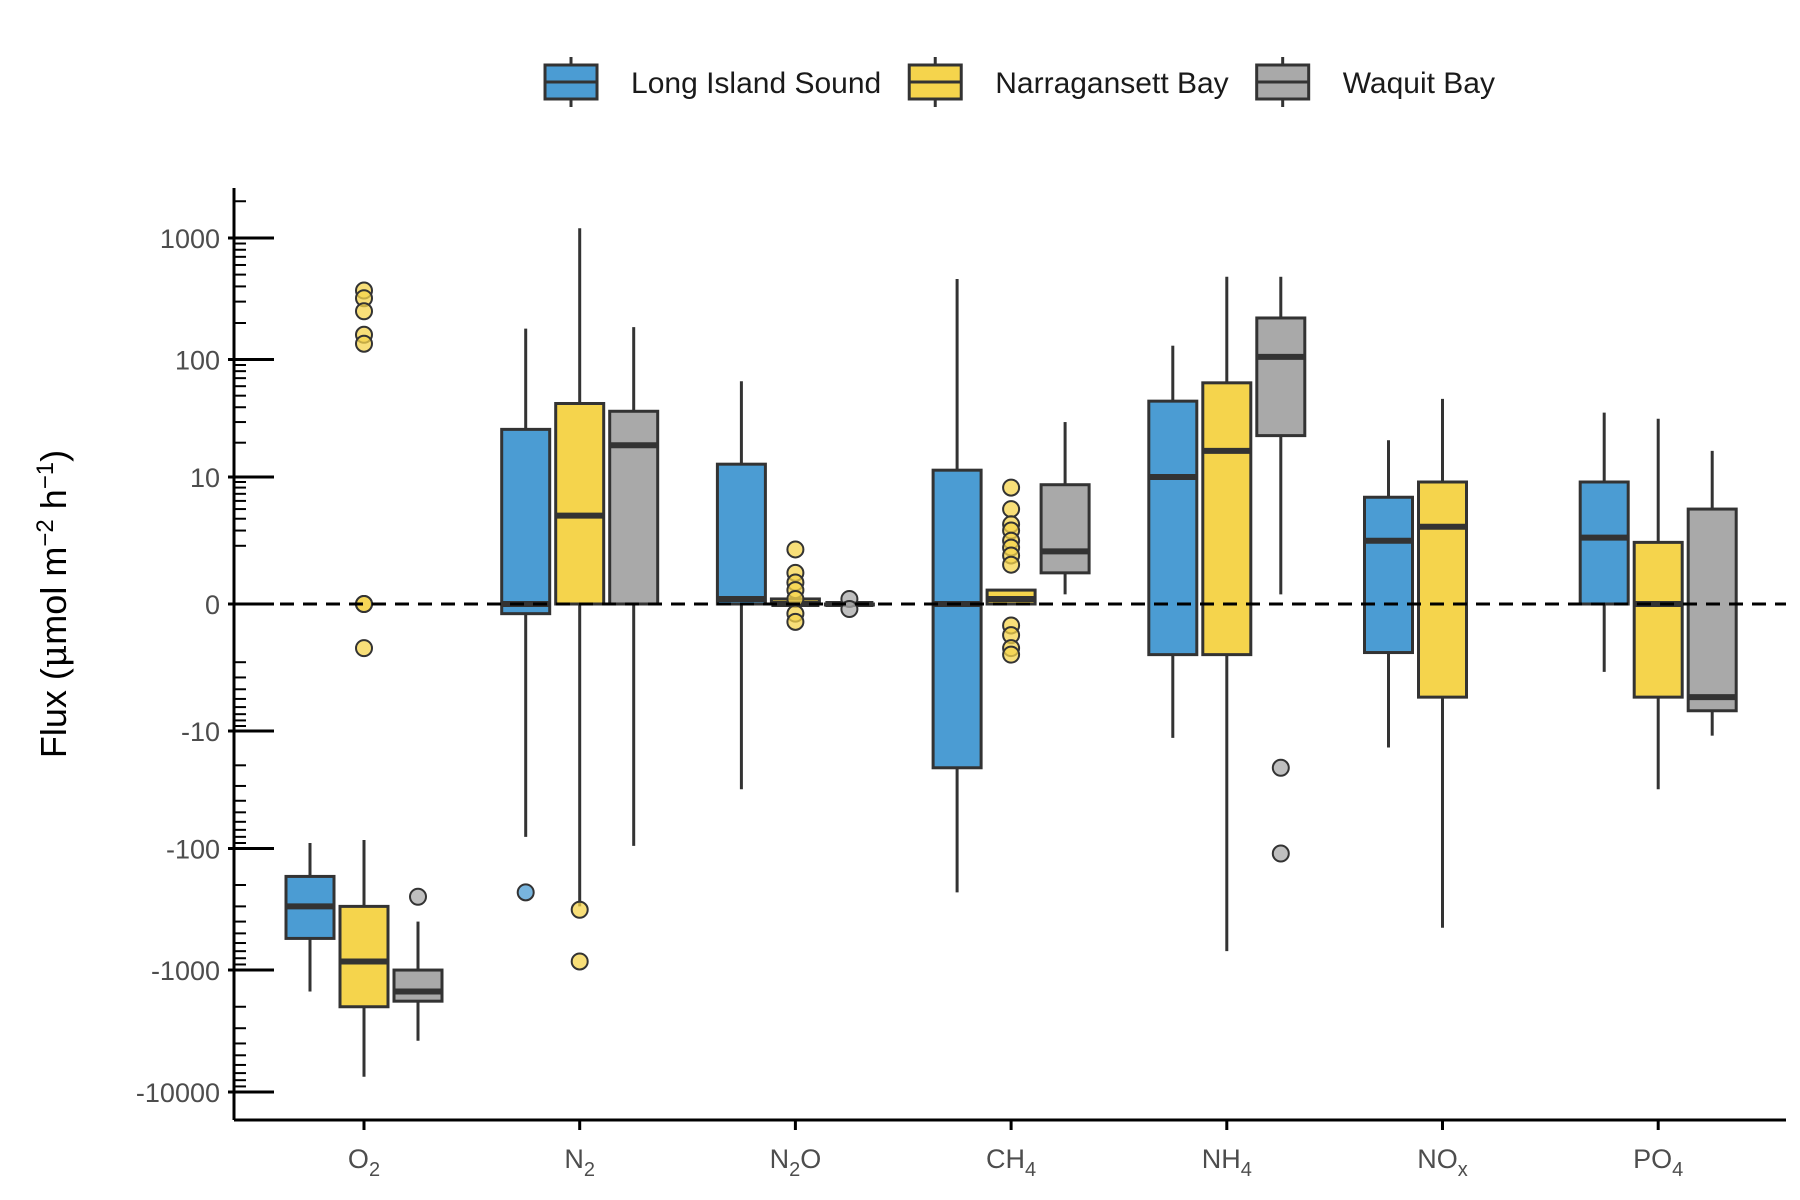  Describe the element at coordinates (45, 532) in the screenshot. I see `y-axis-title-exponent: −2` at that location.